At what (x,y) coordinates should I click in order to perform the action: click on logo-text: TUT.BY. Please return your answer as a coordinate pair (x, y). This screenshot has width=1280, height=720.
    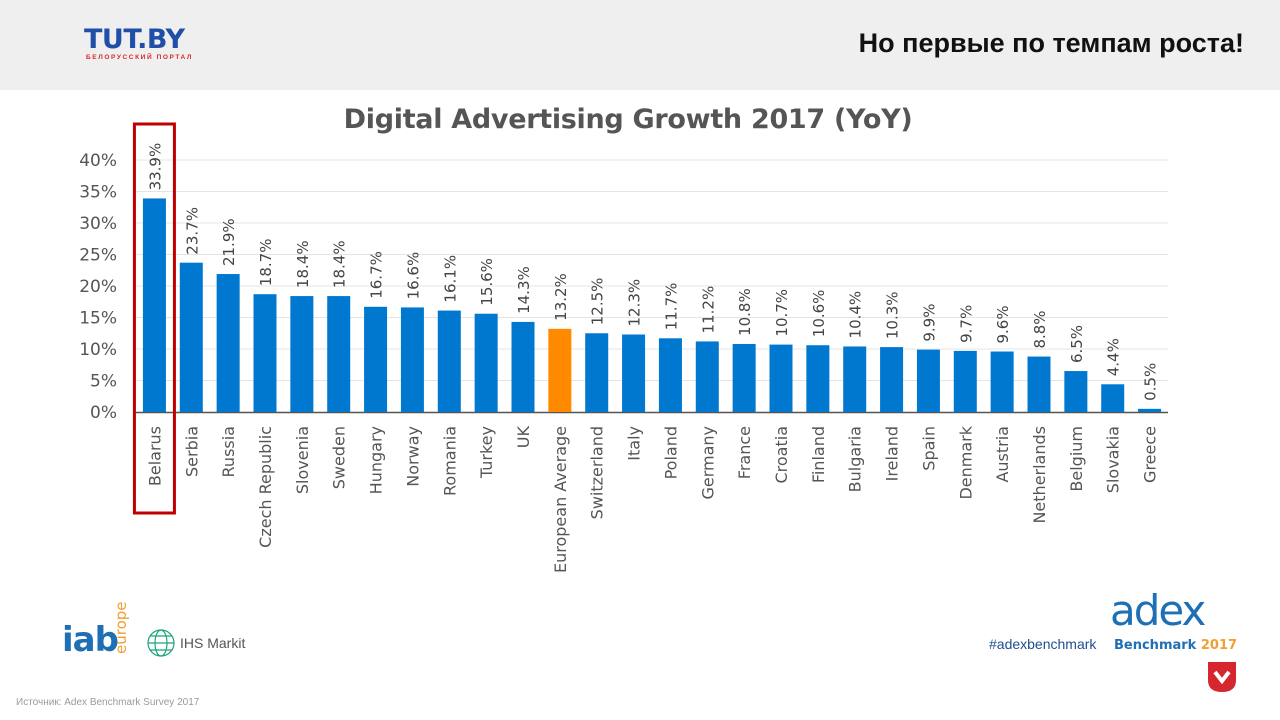
    Looking at the image, I should click on (134, 39).